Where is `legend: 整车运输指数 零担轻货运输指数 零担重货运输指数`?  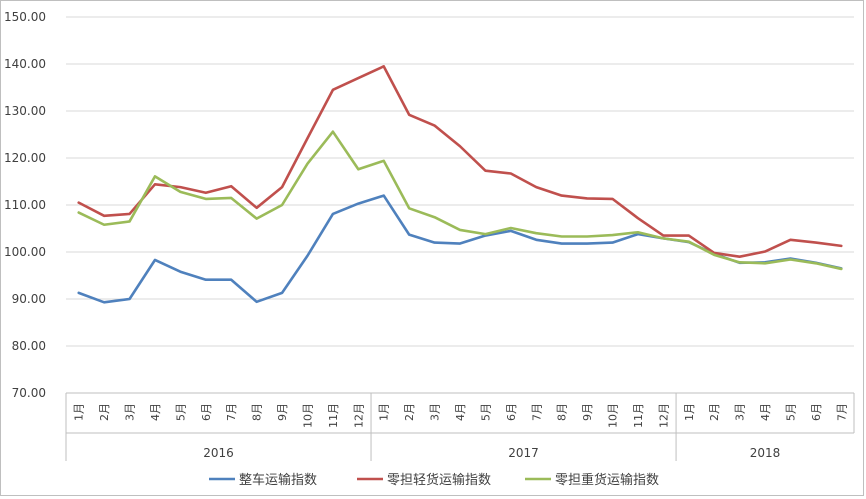 legend: 整车运输指数 零担轻货运输指数 零担重货运输指数 is located at coordinates (434, 480).